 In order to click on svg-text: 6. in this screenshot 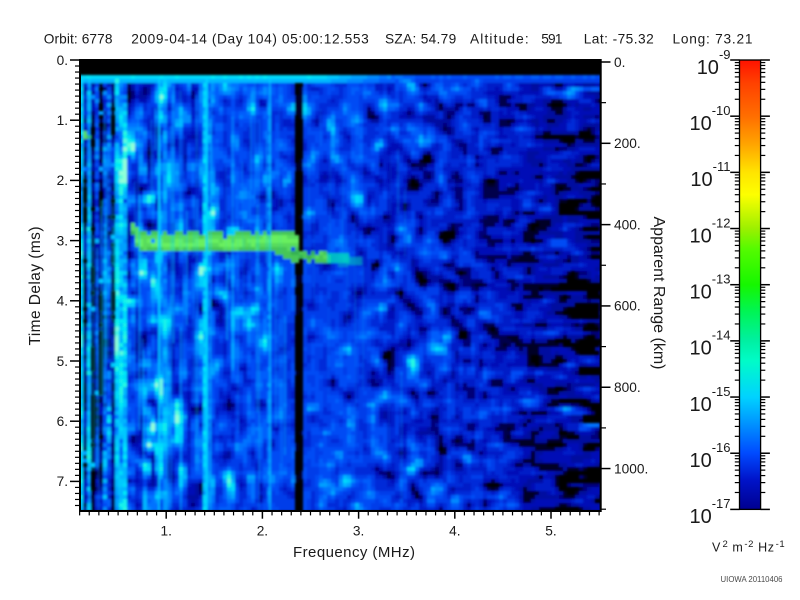, I will do `click(62, 421)`.